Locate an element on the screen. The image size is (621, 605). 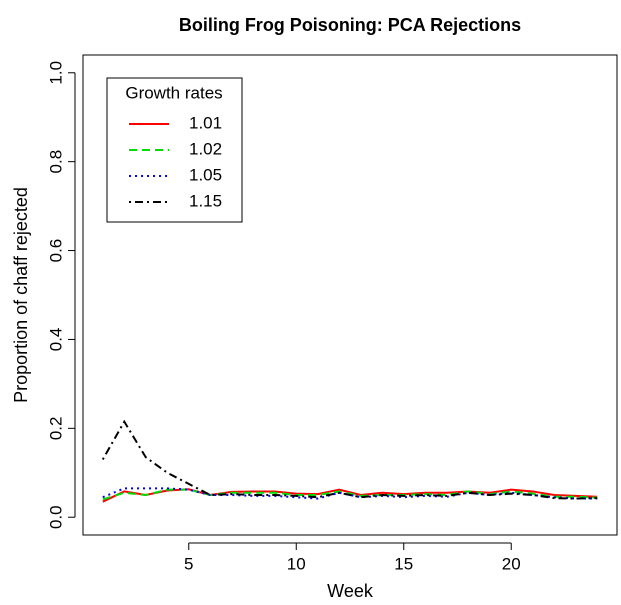
legend-label: 1.01 is located at coordinates (205, 122).